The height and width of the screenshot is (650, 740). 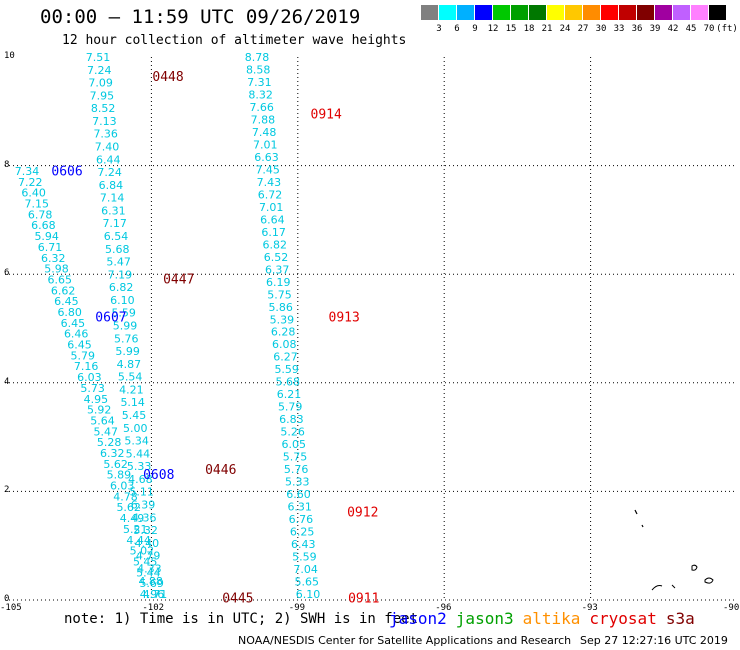 What do you see at coordinates (344, 318) in the screenshot?
I see `pass-time-label: 0913` at bounding box center [344, 318].